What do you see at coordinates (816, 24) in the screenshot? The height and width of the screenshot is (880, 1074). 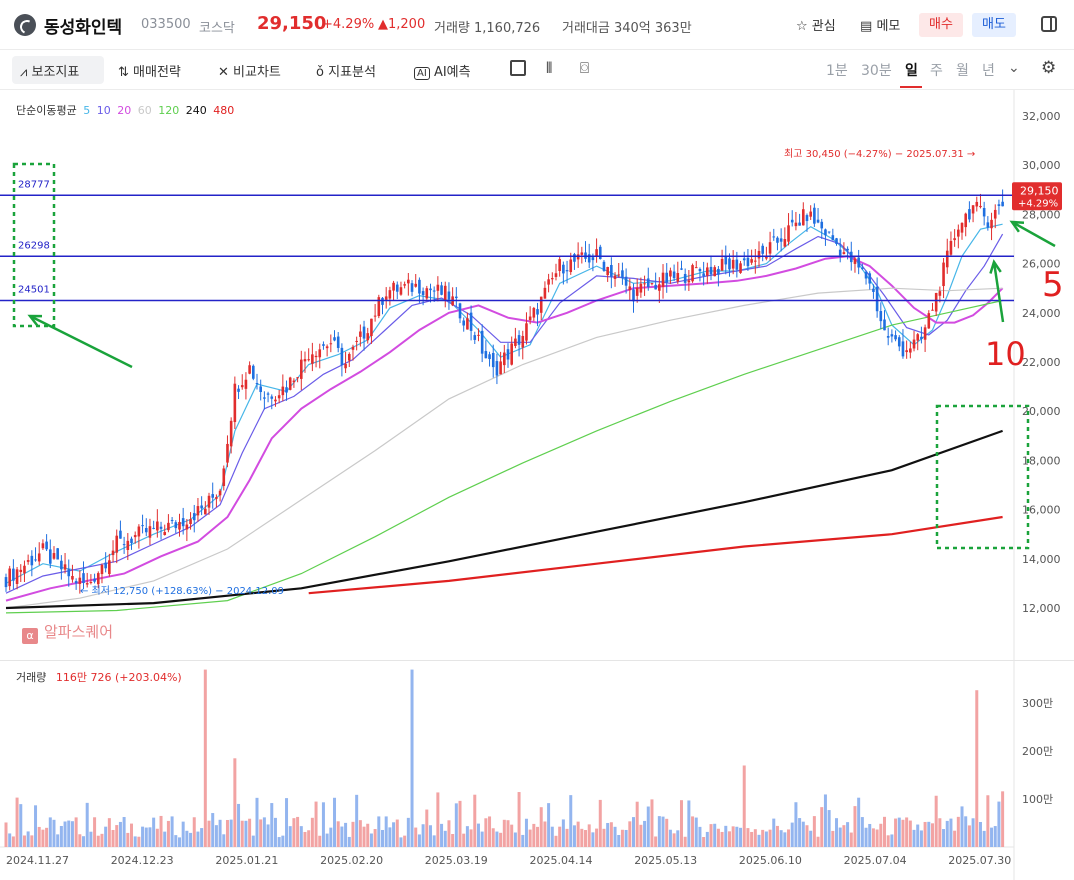 I see `watch-button: ☆ 관심` at bounding box center [816, 24].